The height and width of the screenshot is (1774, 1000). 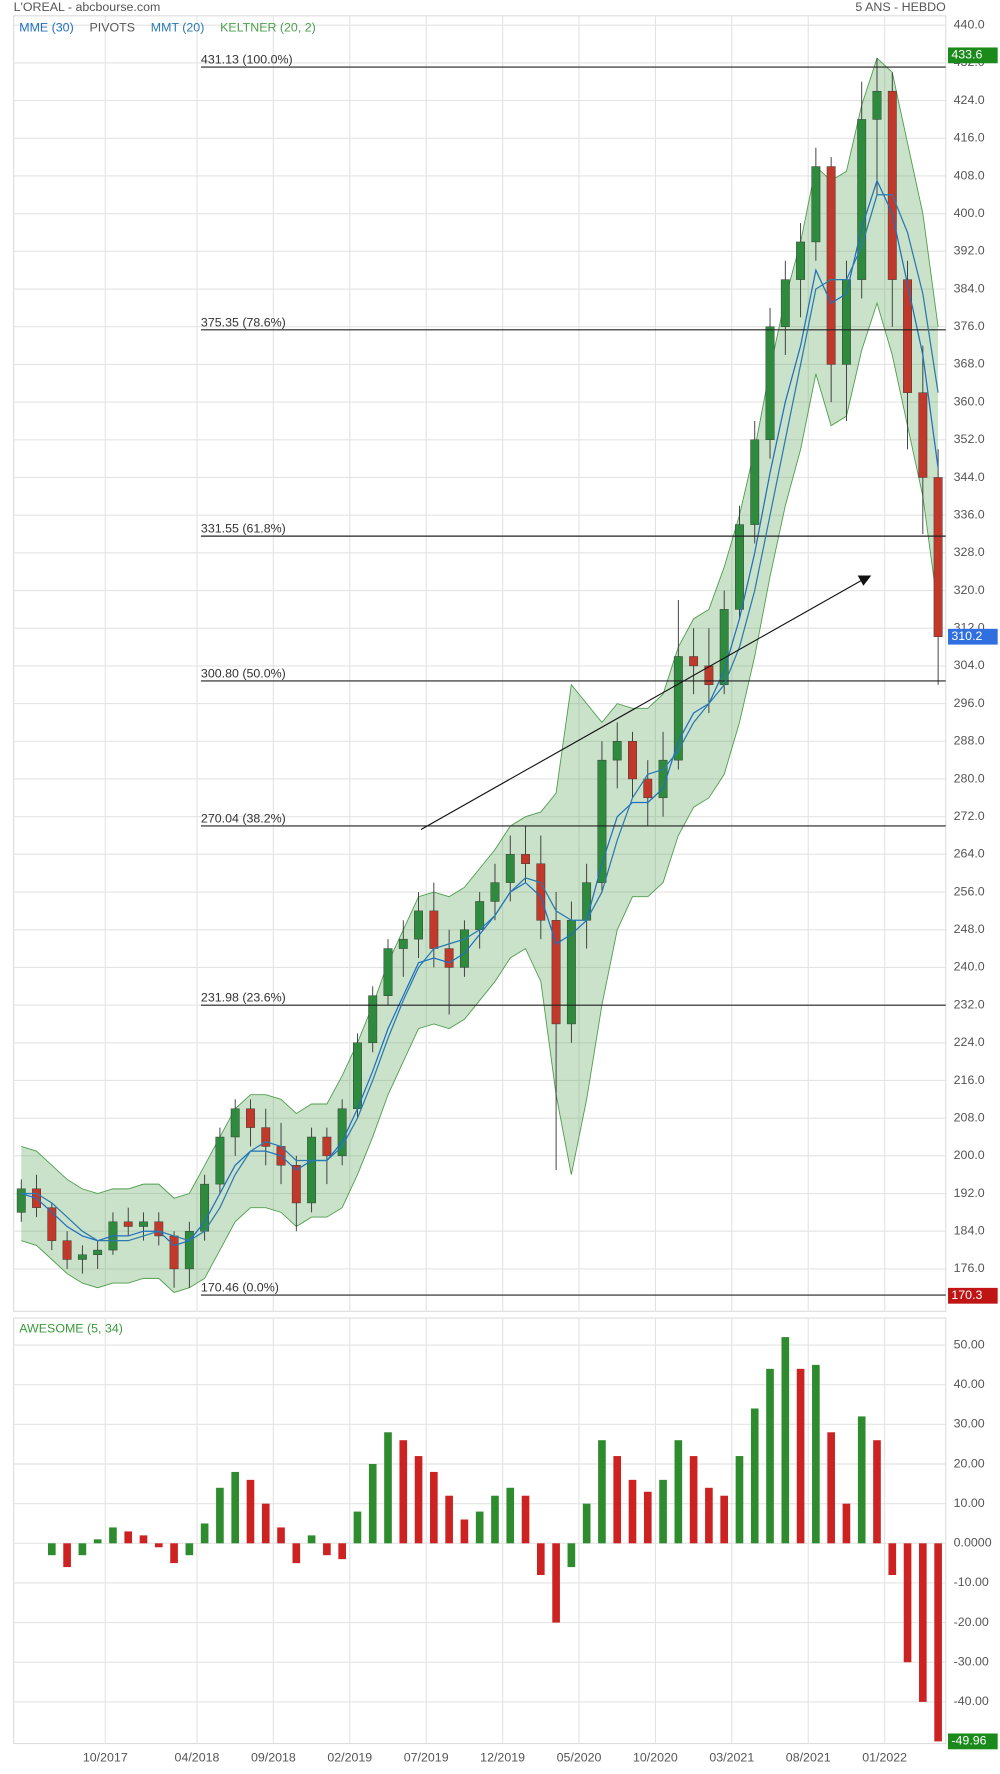 I want to click on x-tick-label: 05/2020, so click(x=579, y=1757).